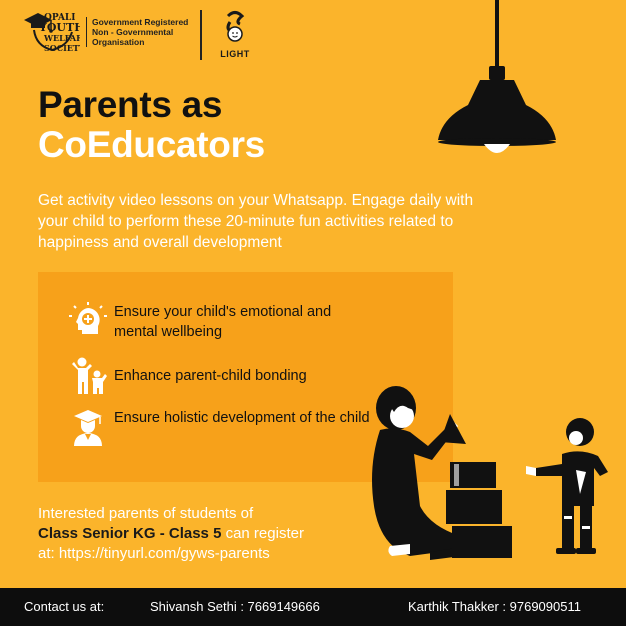 The width and height of the screenshot is (626, 626). Describe the element at coordinates (130, 104) in the screenshot. I see `headline-line-1: Parents as` at that location.